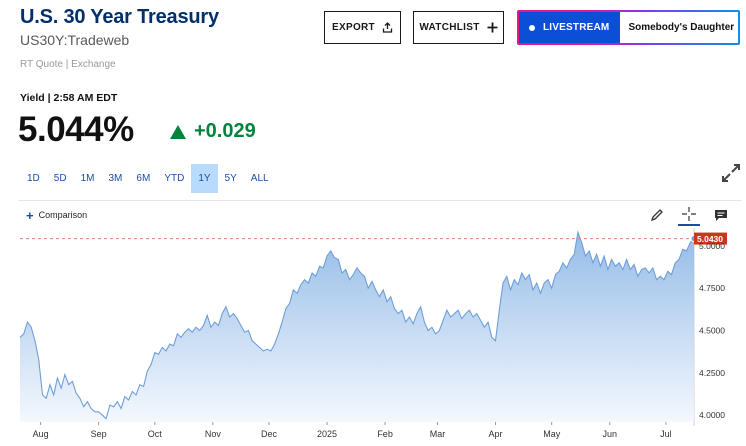  I want to click on range-button-5d: 5D, so click(60, 178).